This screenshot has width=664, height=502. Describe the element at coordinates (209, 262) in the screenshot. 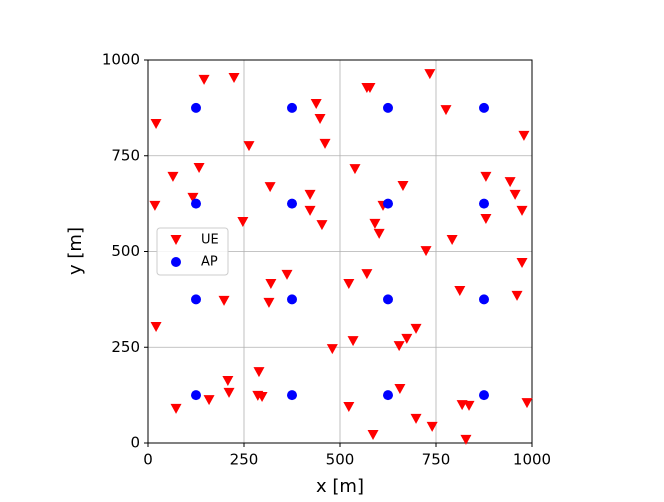

I see `legend-label: AP` at that location.